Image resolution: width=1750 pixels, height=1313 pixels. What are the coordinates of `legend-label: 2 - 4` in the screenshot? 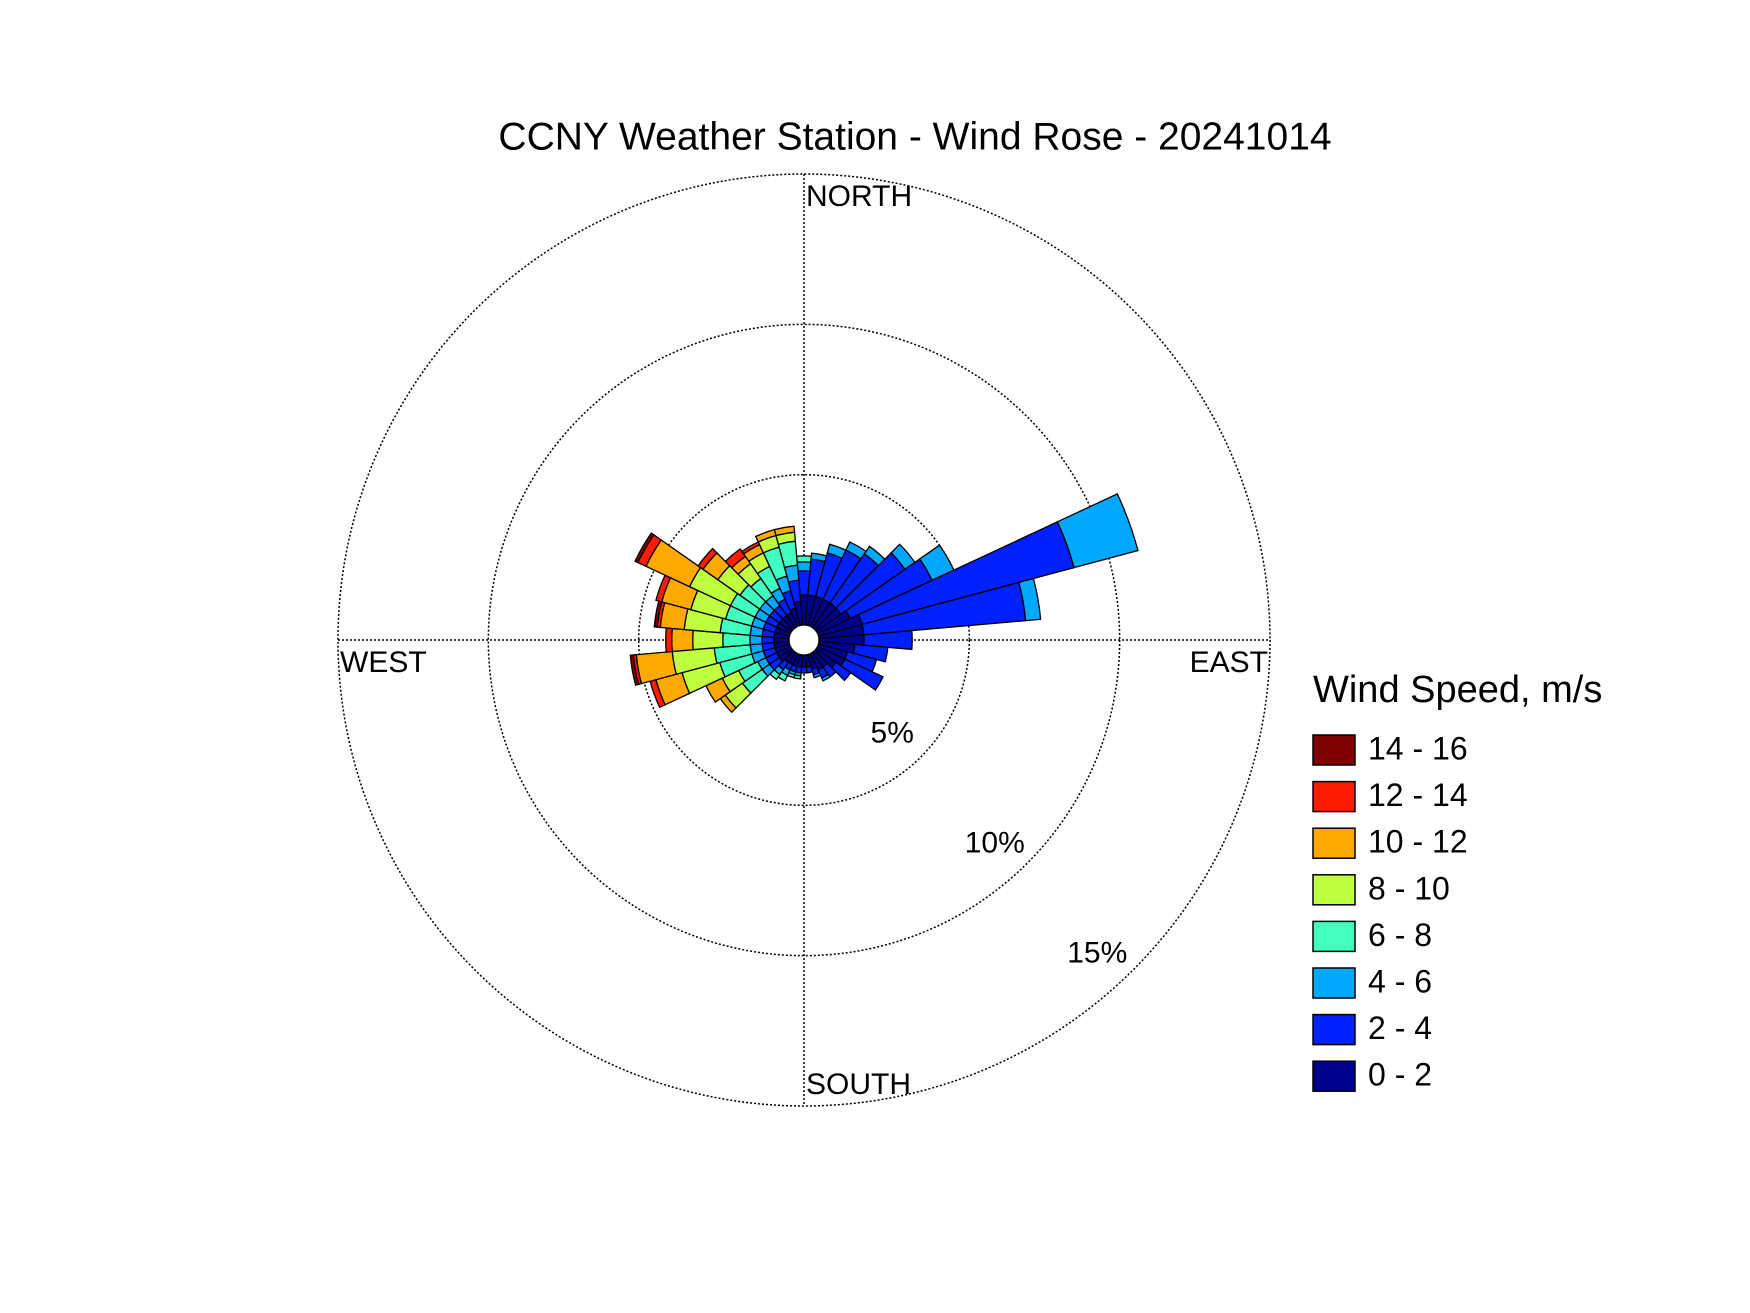 It's located at (1400, 1028).